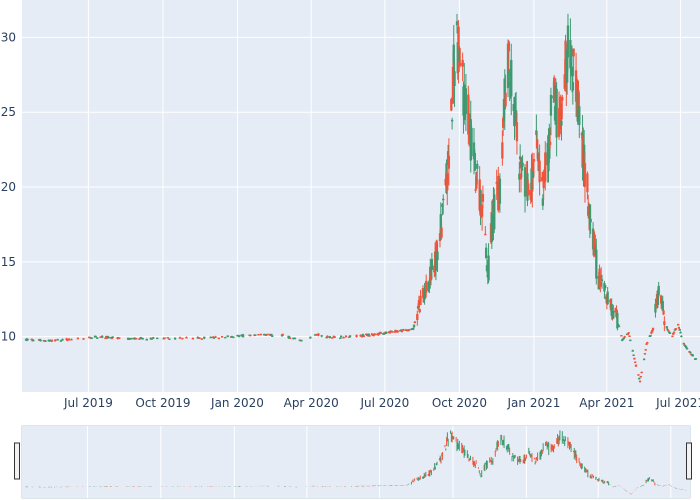 The height and width of the screenshot is (500, 700). What do you see at coordinates (8, 37) in the screenshot?
I see `y-tick-label: 30` at bounding box center [8, 37].